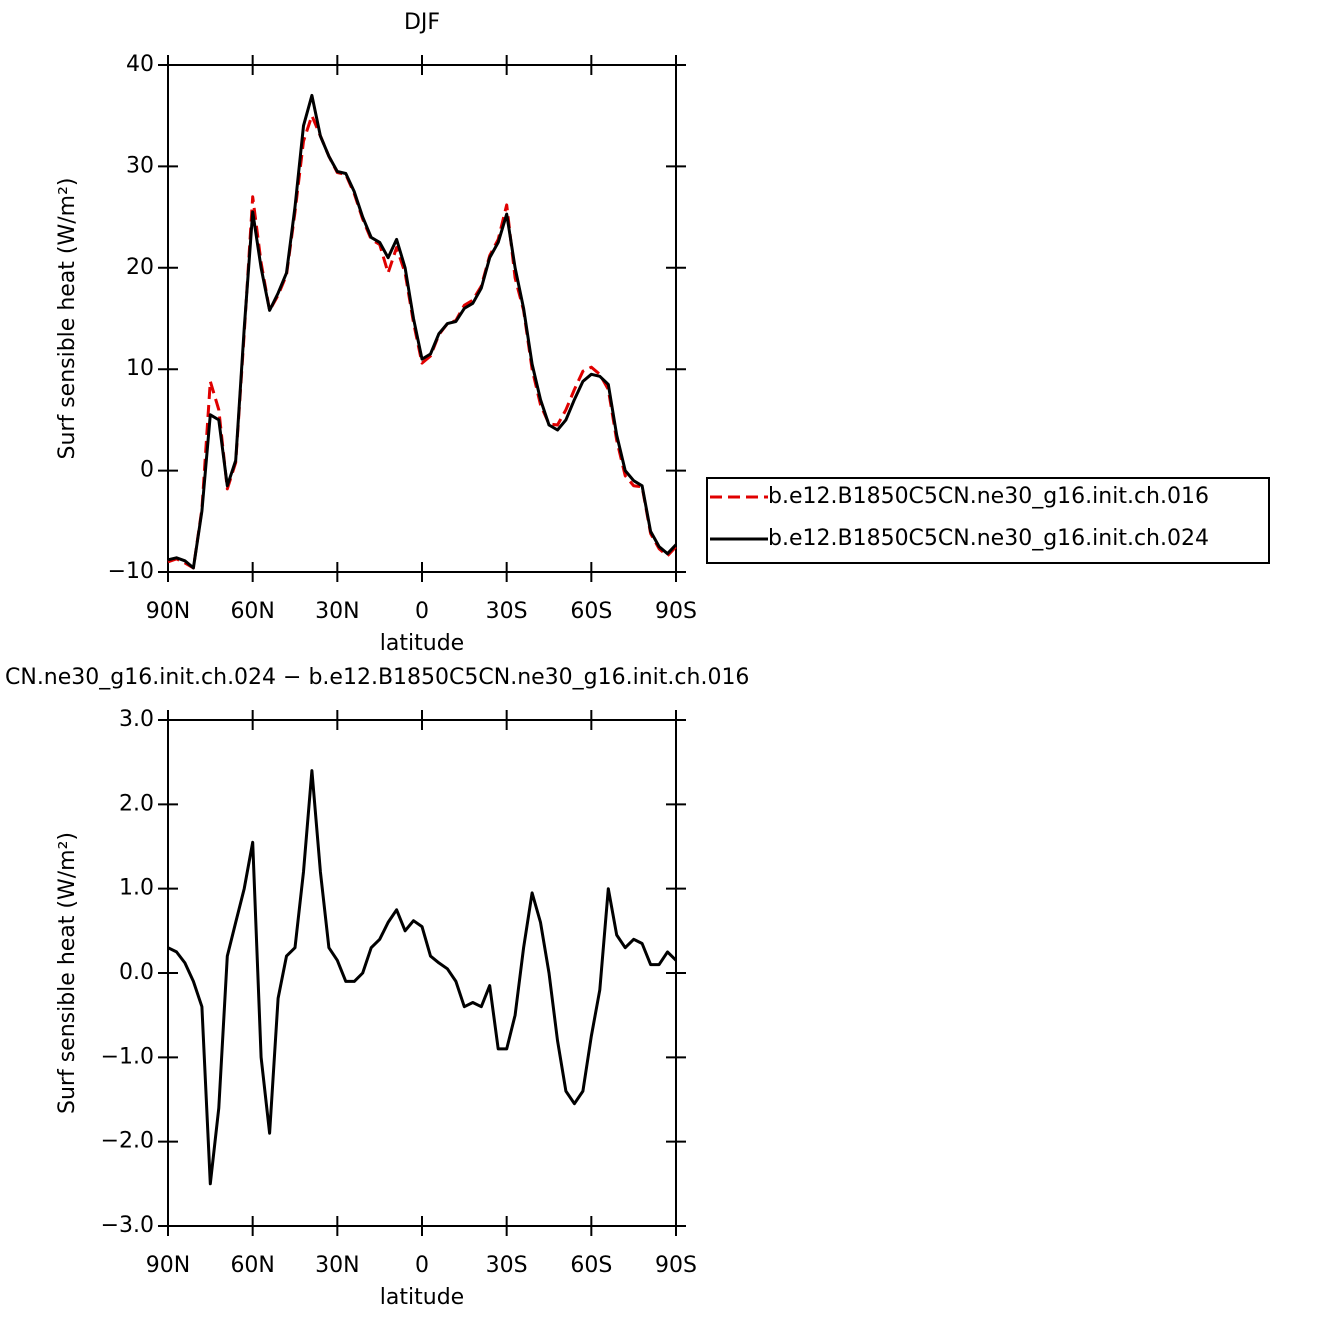  I want to click on y-tick-label: 20, so click(140, 267).